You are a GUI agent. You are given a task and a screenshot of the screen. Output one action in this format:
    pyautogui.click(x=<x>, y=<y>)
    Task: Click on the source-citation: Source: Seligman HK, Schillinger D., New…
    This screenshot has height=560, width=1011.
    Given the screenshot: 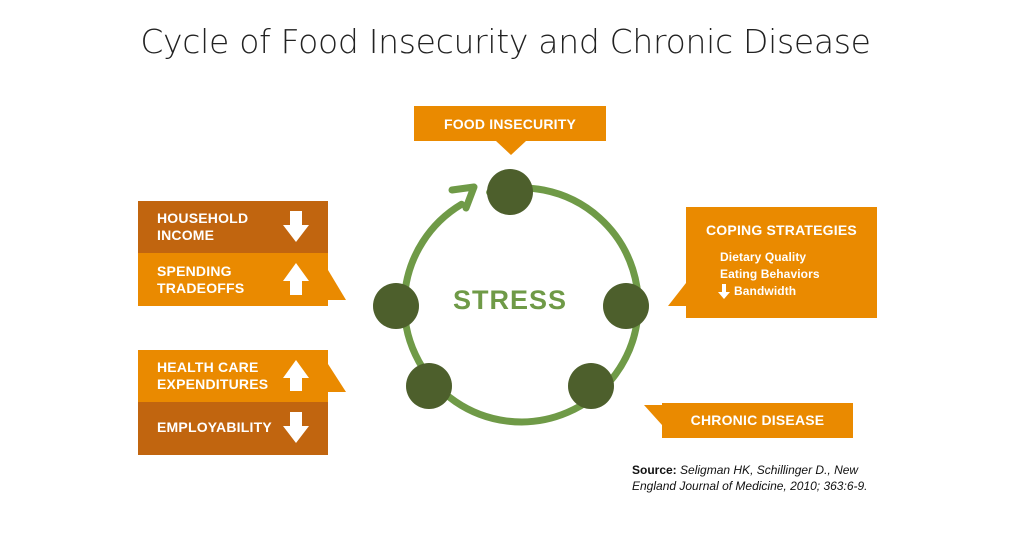 What is the action you would take?
    pyautogui.click(x=762, y=478)
    